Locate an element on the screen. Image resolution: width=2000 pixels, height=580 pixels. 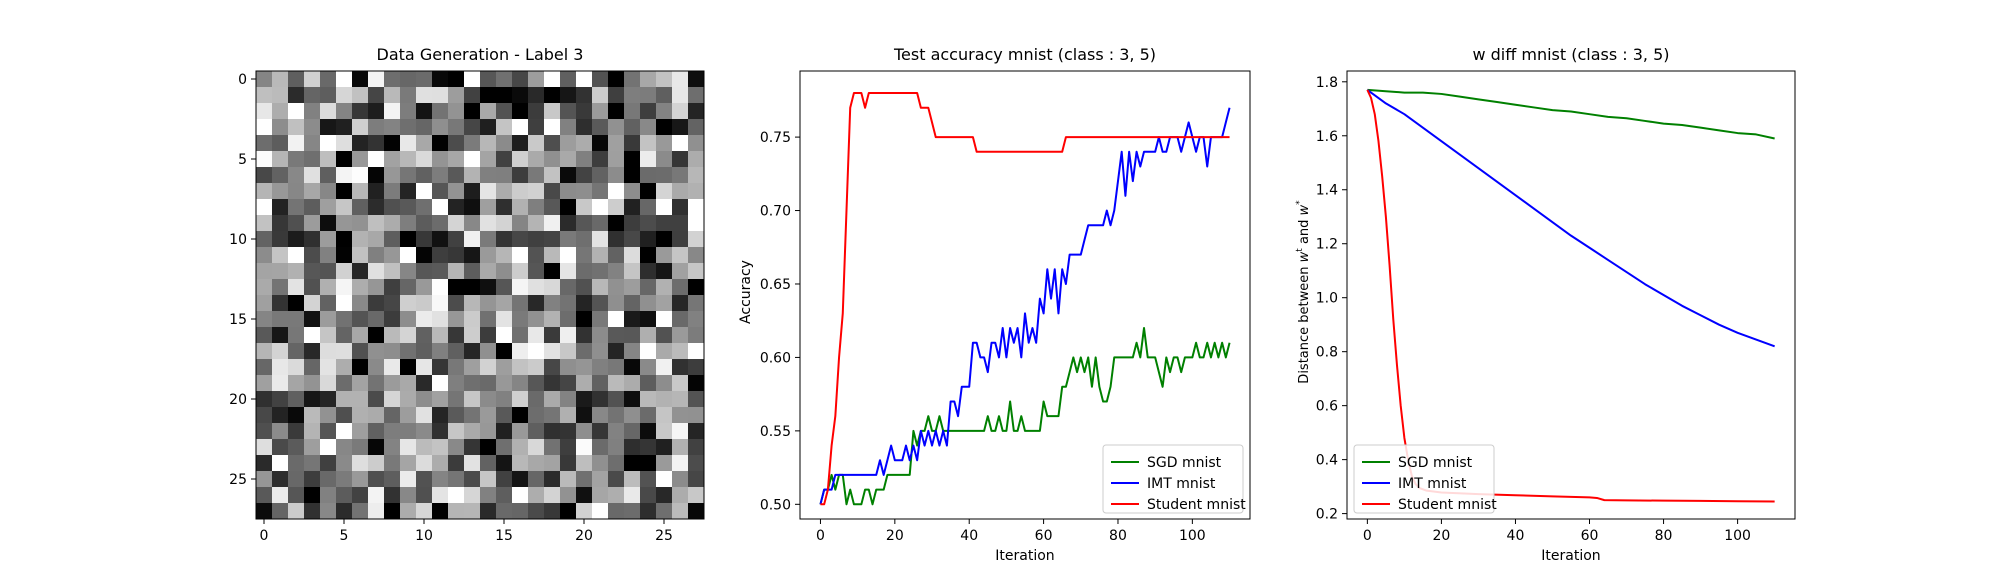
heatmap-y-tick-label: 10 is located at coordinates (238, 240).